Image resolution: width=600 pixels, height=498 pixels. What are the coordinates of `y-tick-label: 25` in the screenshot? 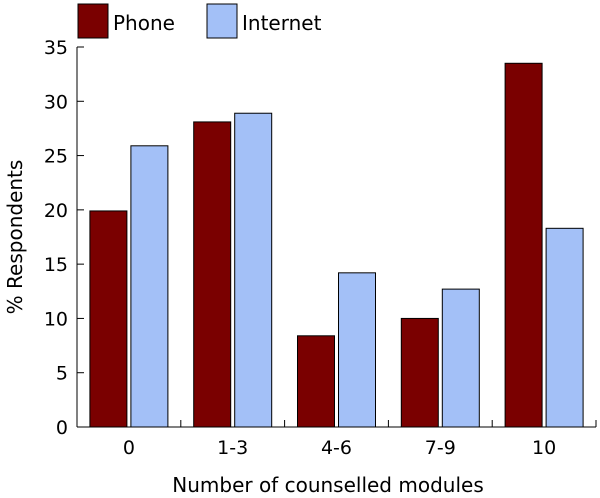 It's located at (56, 157).